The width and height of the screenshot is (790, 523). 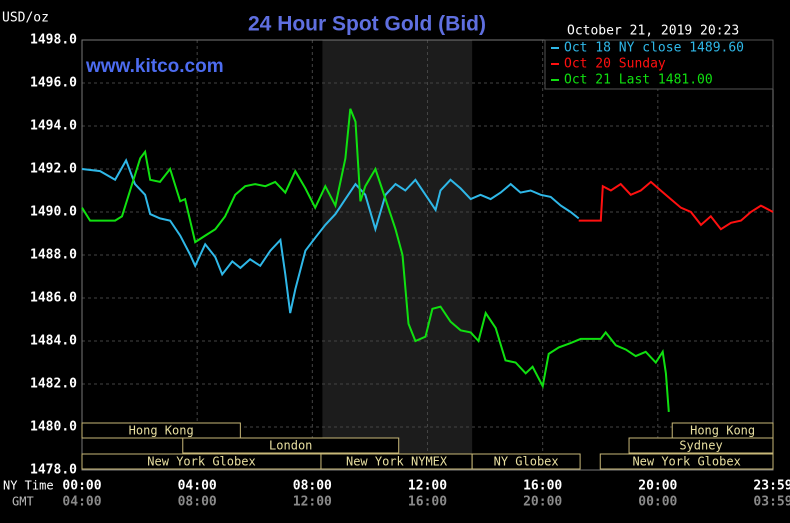 I want to click on y-tick-label: 1478.0, so click(x=53, y=470).